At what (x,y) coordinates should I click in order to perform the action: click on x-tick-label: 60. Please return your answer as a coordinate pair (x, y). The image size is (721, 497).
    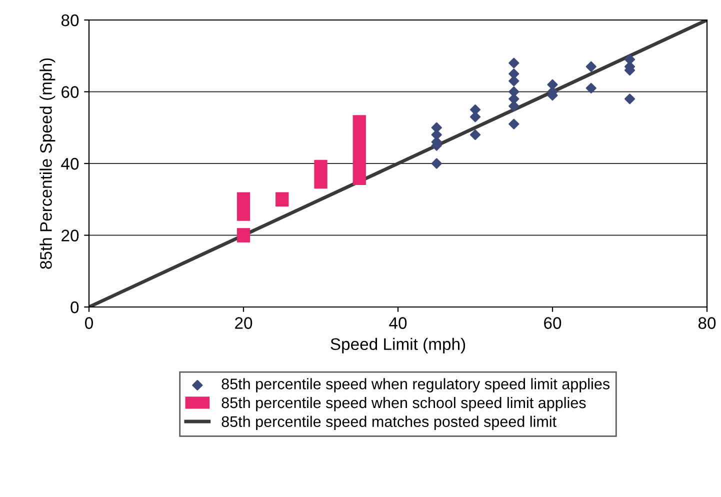
    Looking at the image, I should click on (553, 323).